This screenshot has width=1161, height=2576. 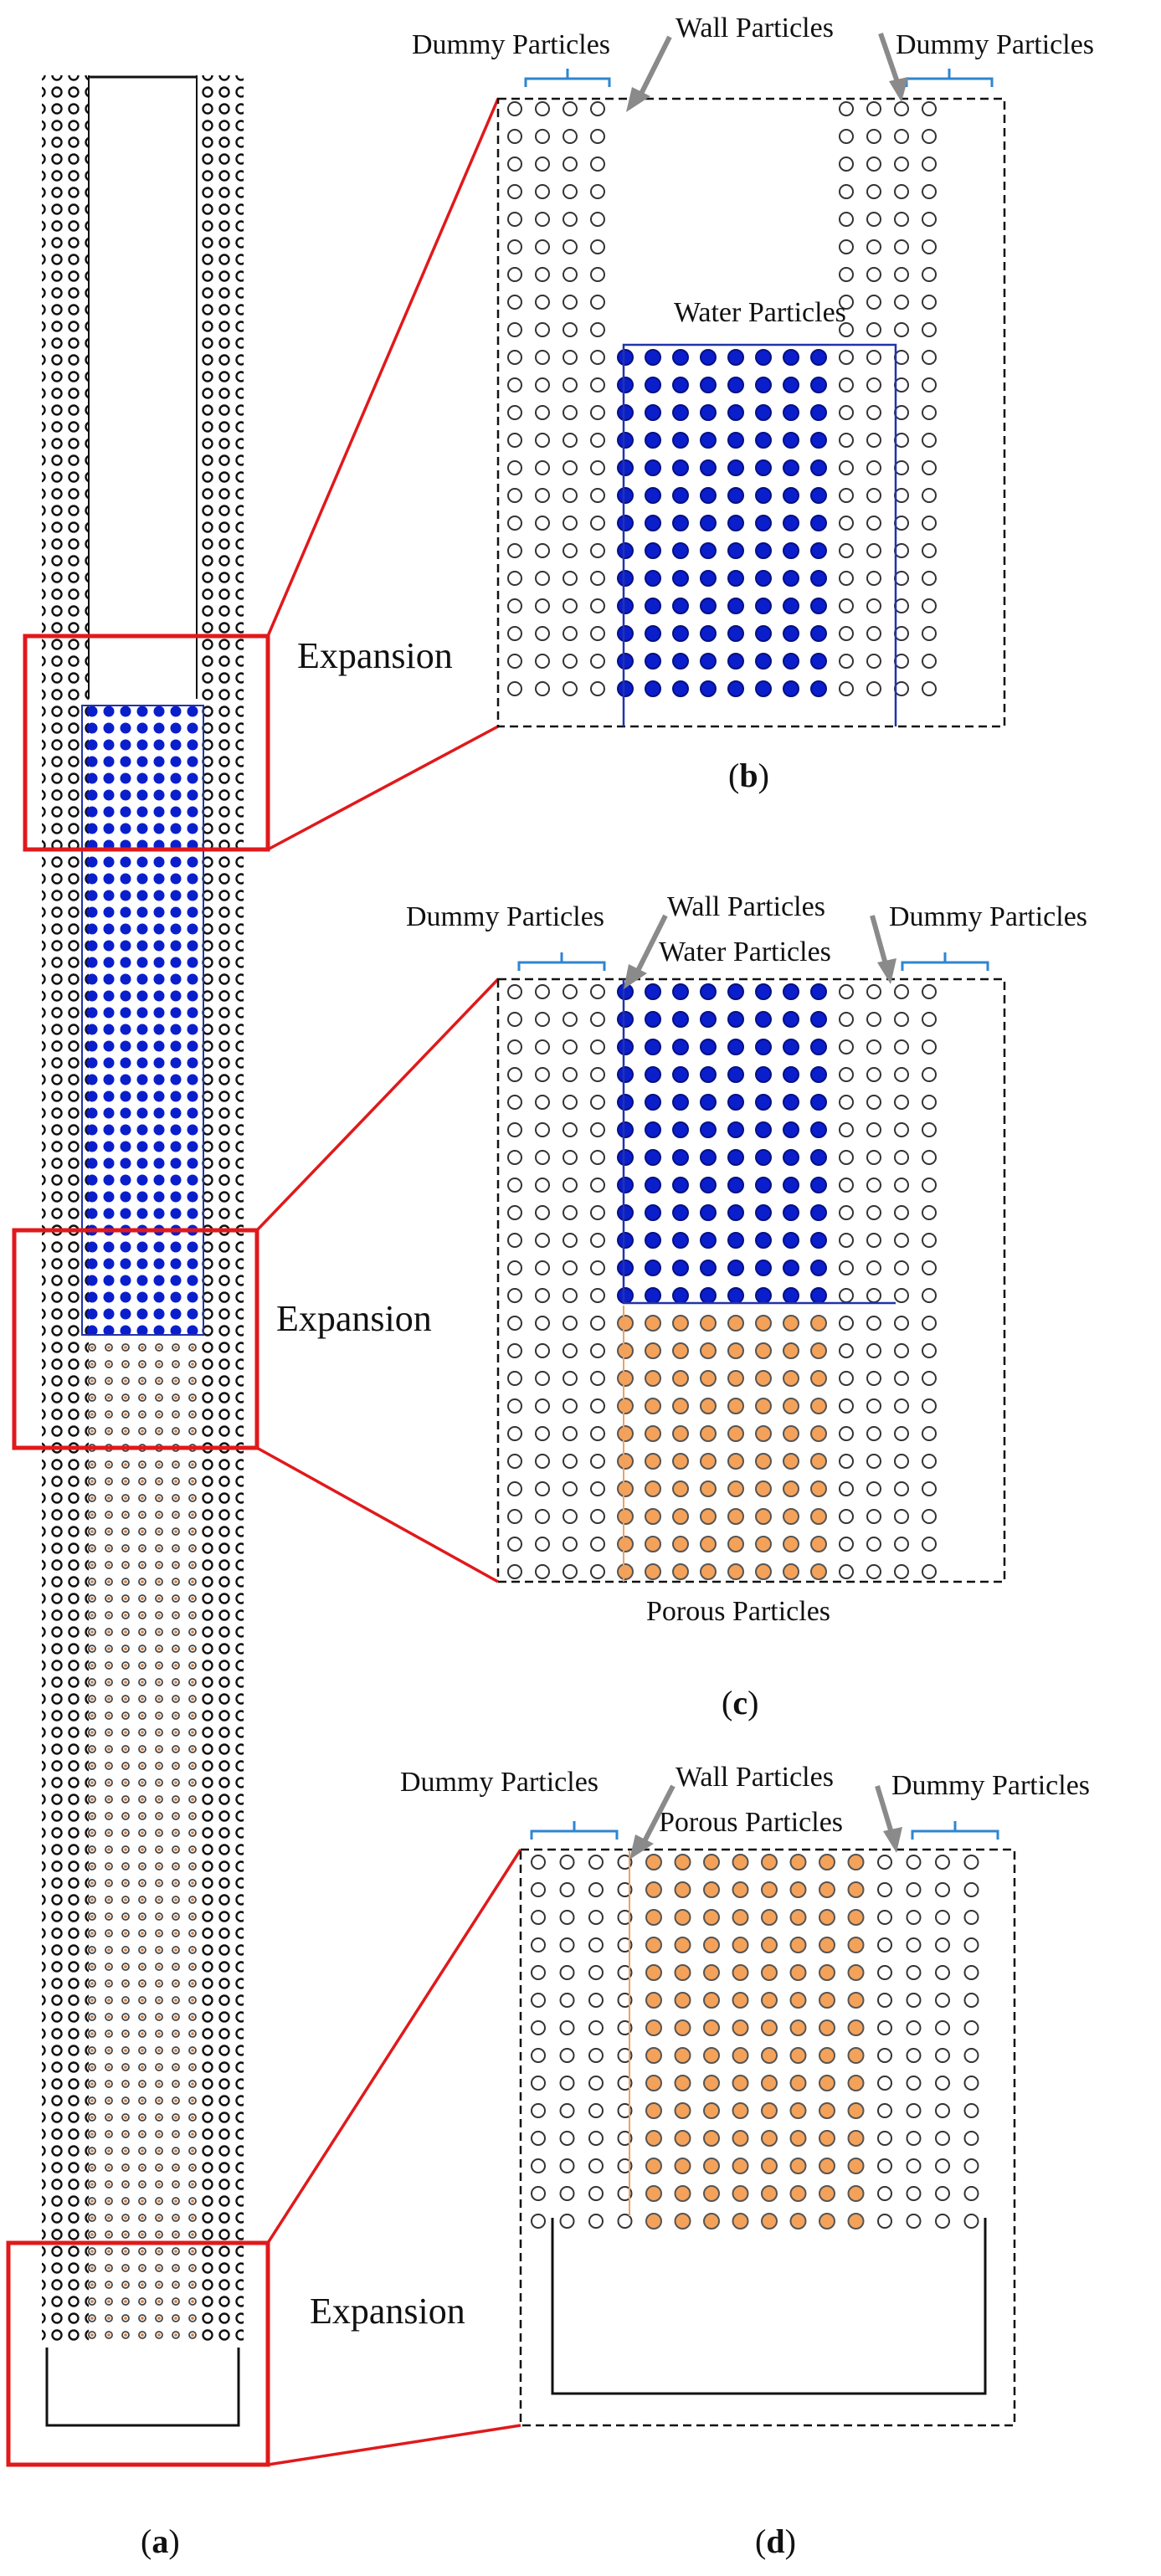 I want to click on caption-b-open: (, so click(x=733, y=775).